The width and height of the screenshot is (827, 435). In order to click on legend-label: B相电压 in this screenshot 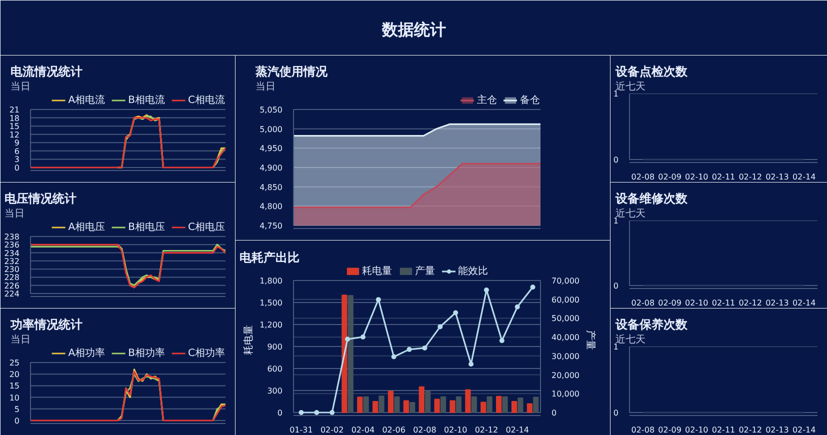, I will do `click(147, 227)`.